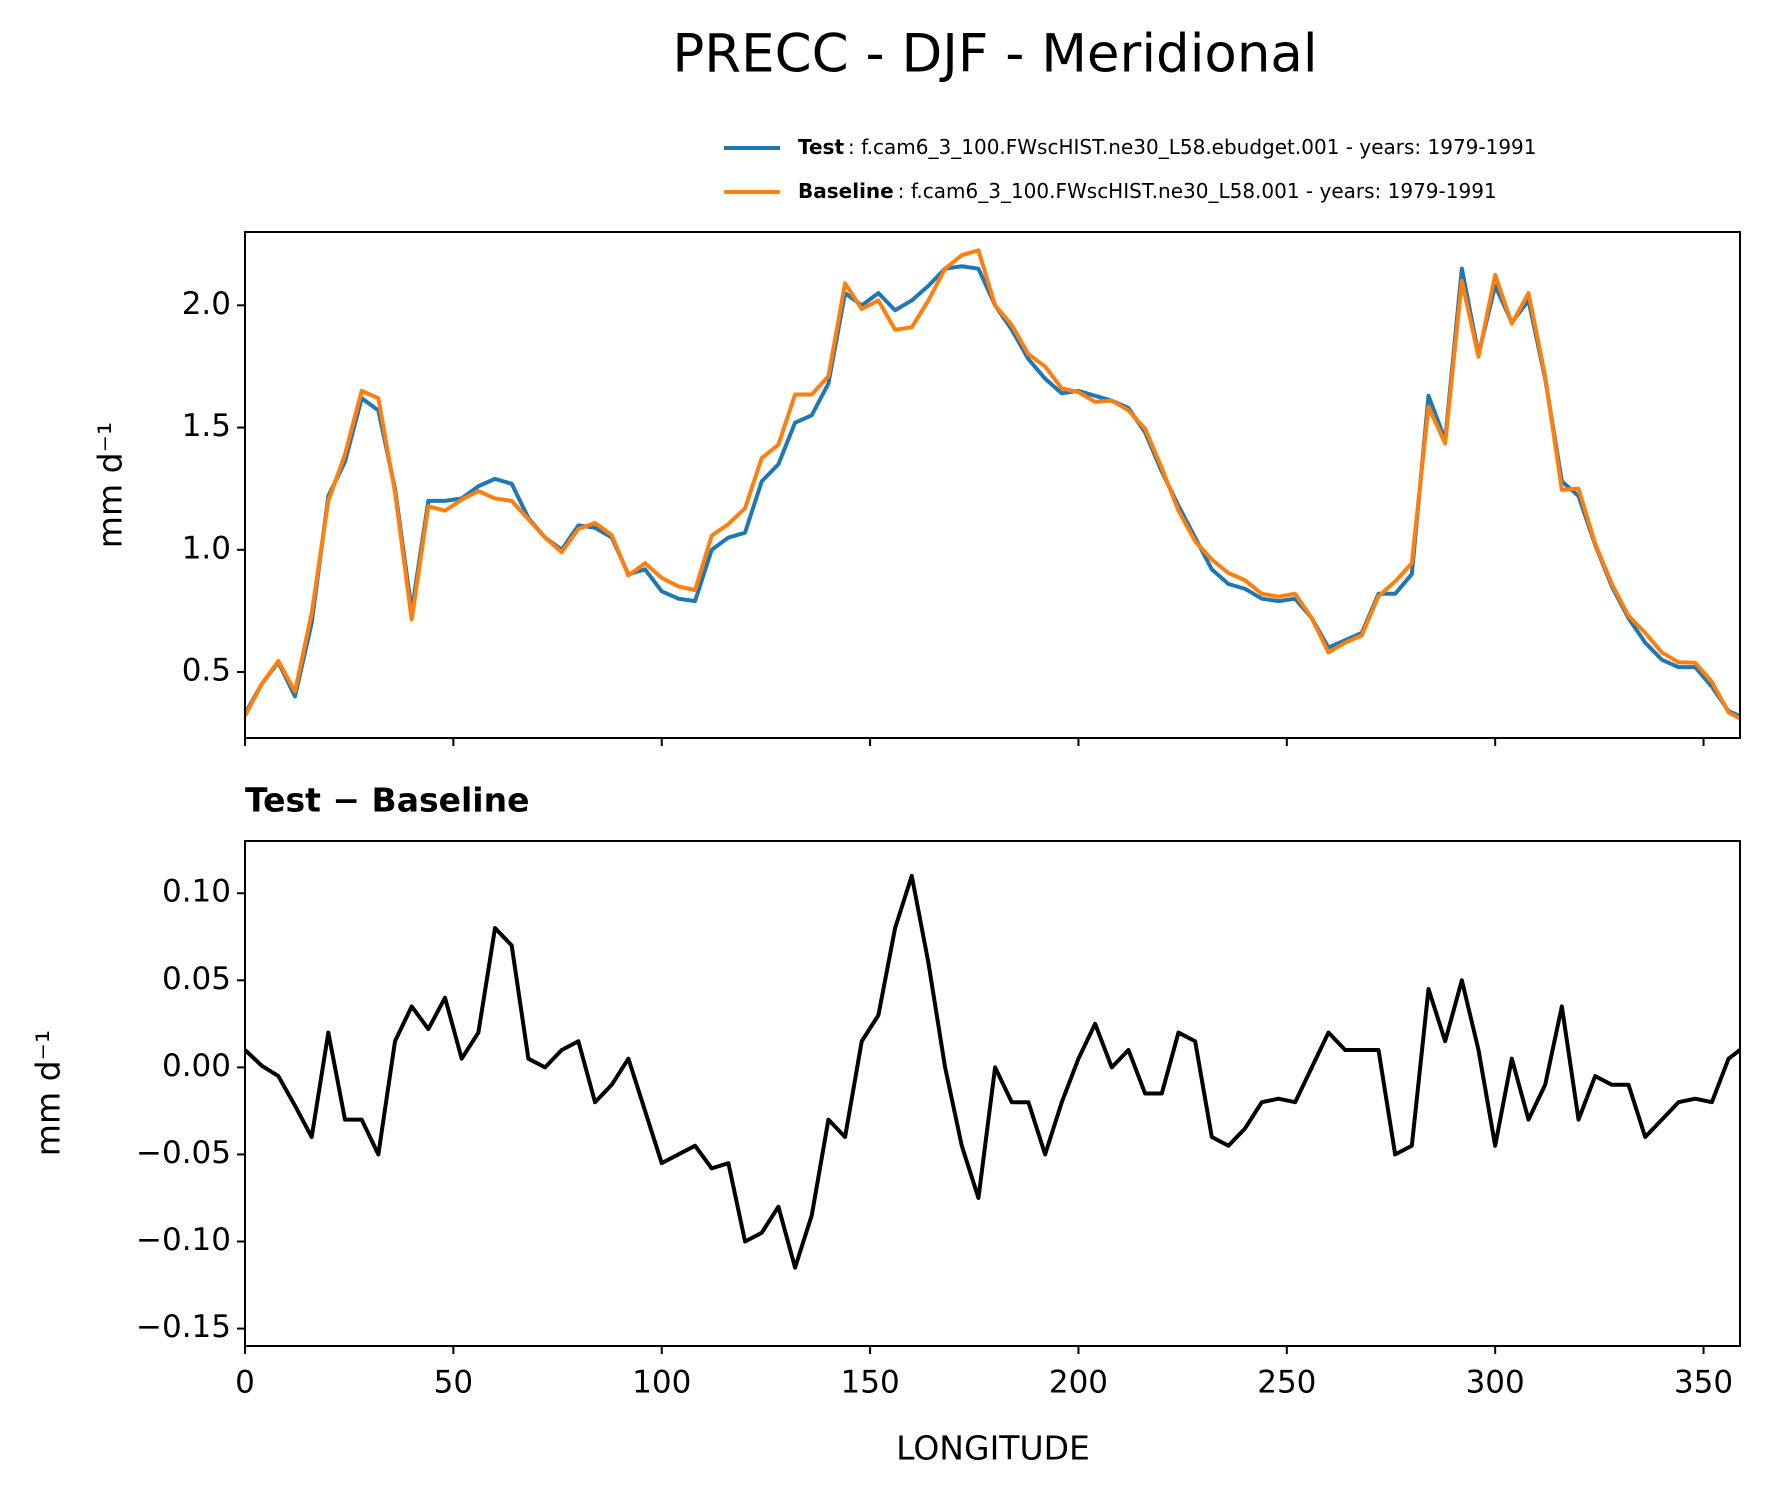 This screenshot has width=1765, height=1496. Describe the element at coordinates (870, 1383) in the screenshot. I see `x-tick-label: 150` at that location.